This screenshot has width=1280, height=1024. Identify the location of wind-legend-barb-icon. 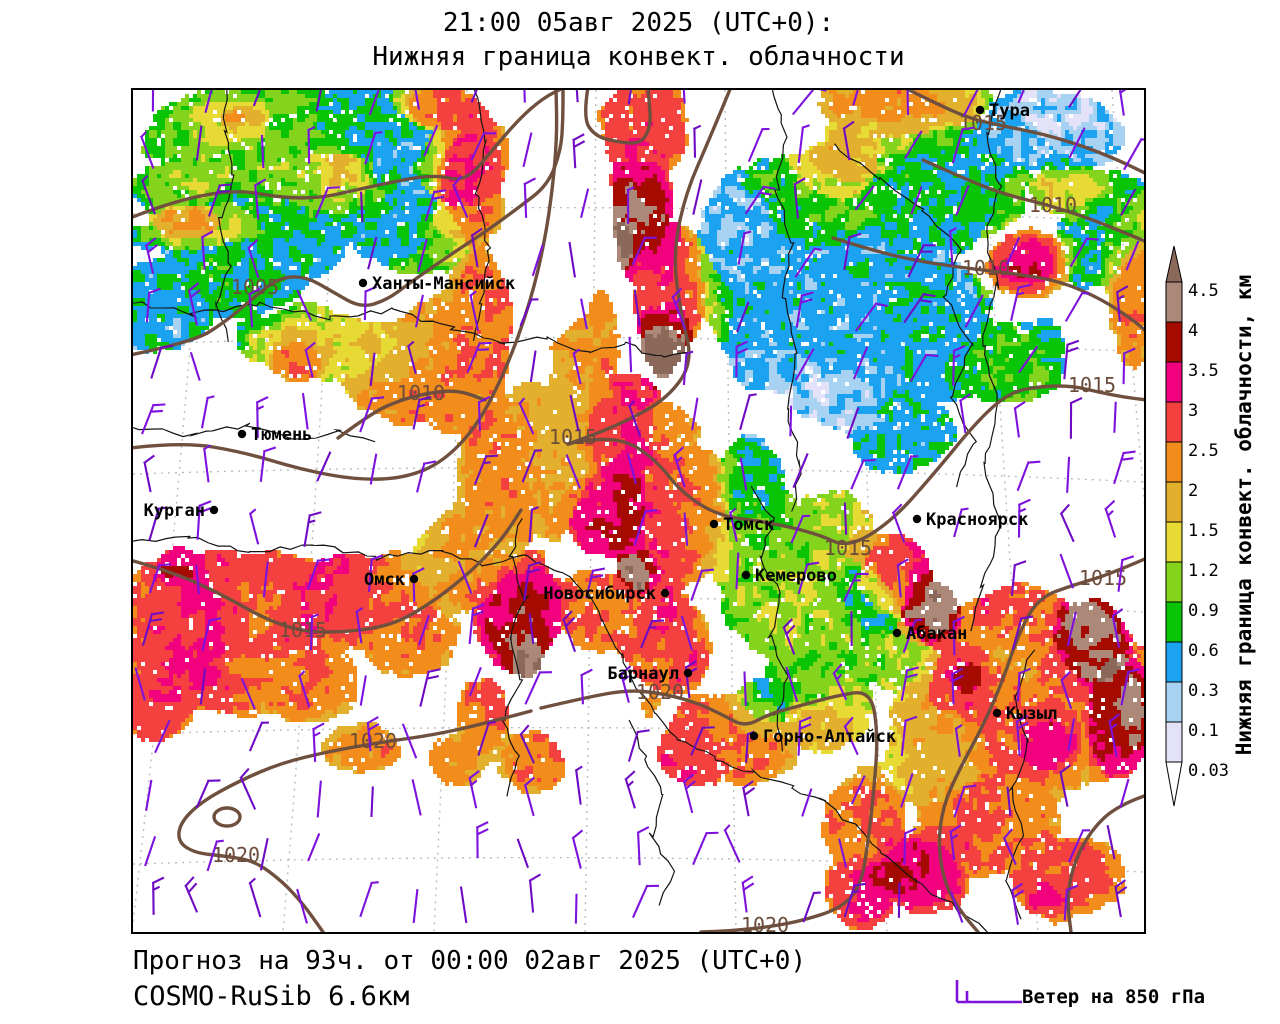
(988, 992).